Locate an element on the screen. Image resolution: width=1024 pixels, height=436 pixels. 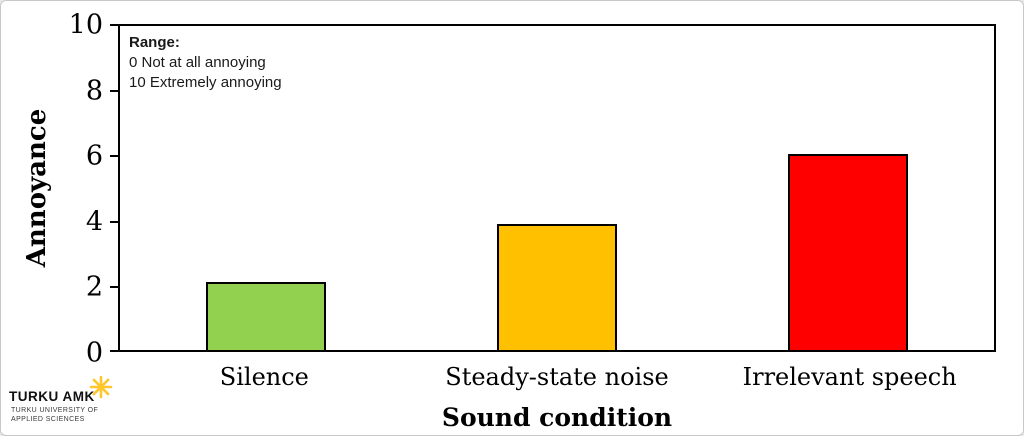
star-icon is located at coordinates (101, 387).